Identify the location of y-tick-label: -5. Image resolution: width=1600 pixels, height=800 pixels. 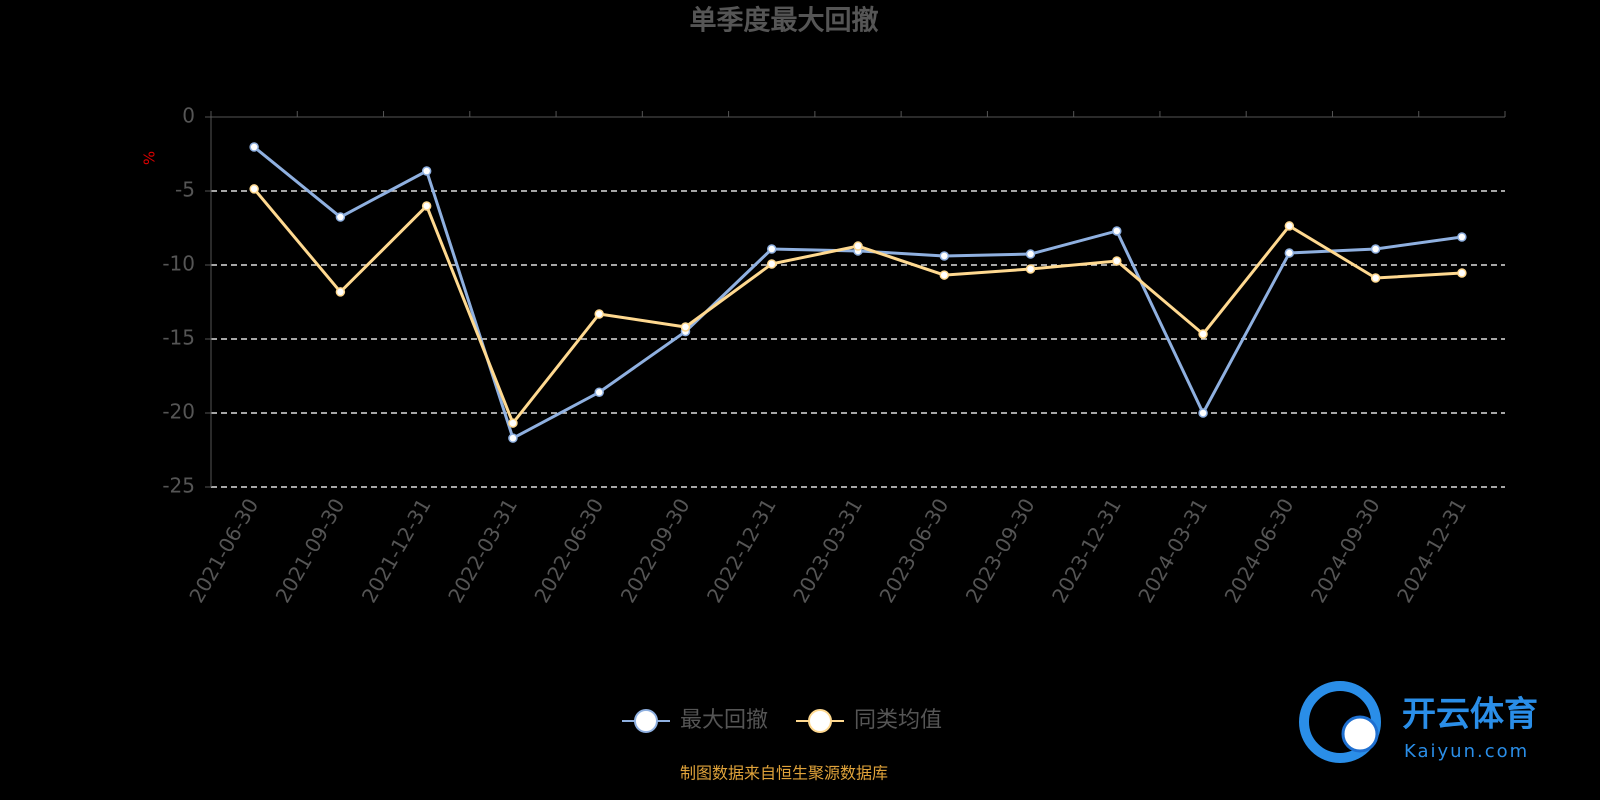
(185, 190).